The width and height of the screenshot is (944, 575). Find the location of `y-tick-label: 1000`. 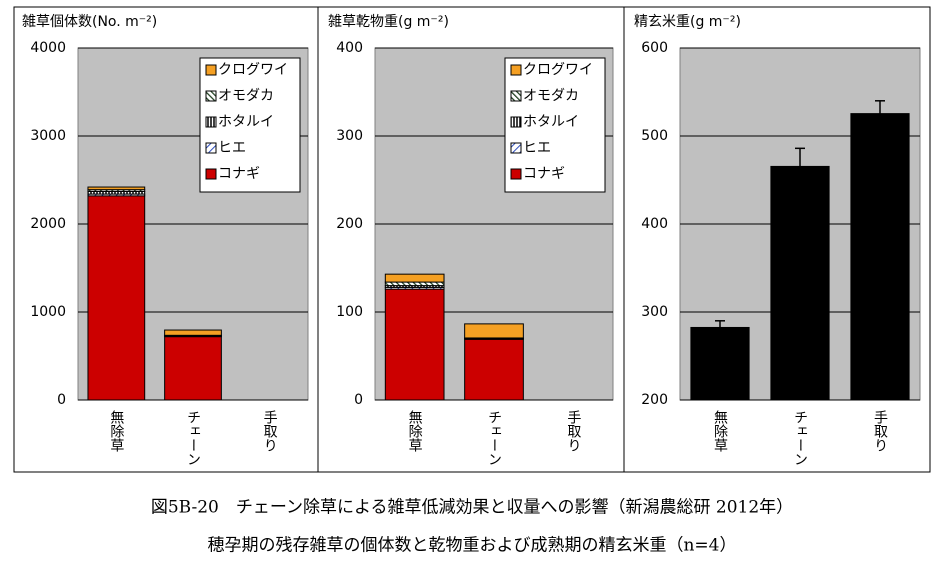

y-tick-label: 1000 is located at coordinates (48, 312).